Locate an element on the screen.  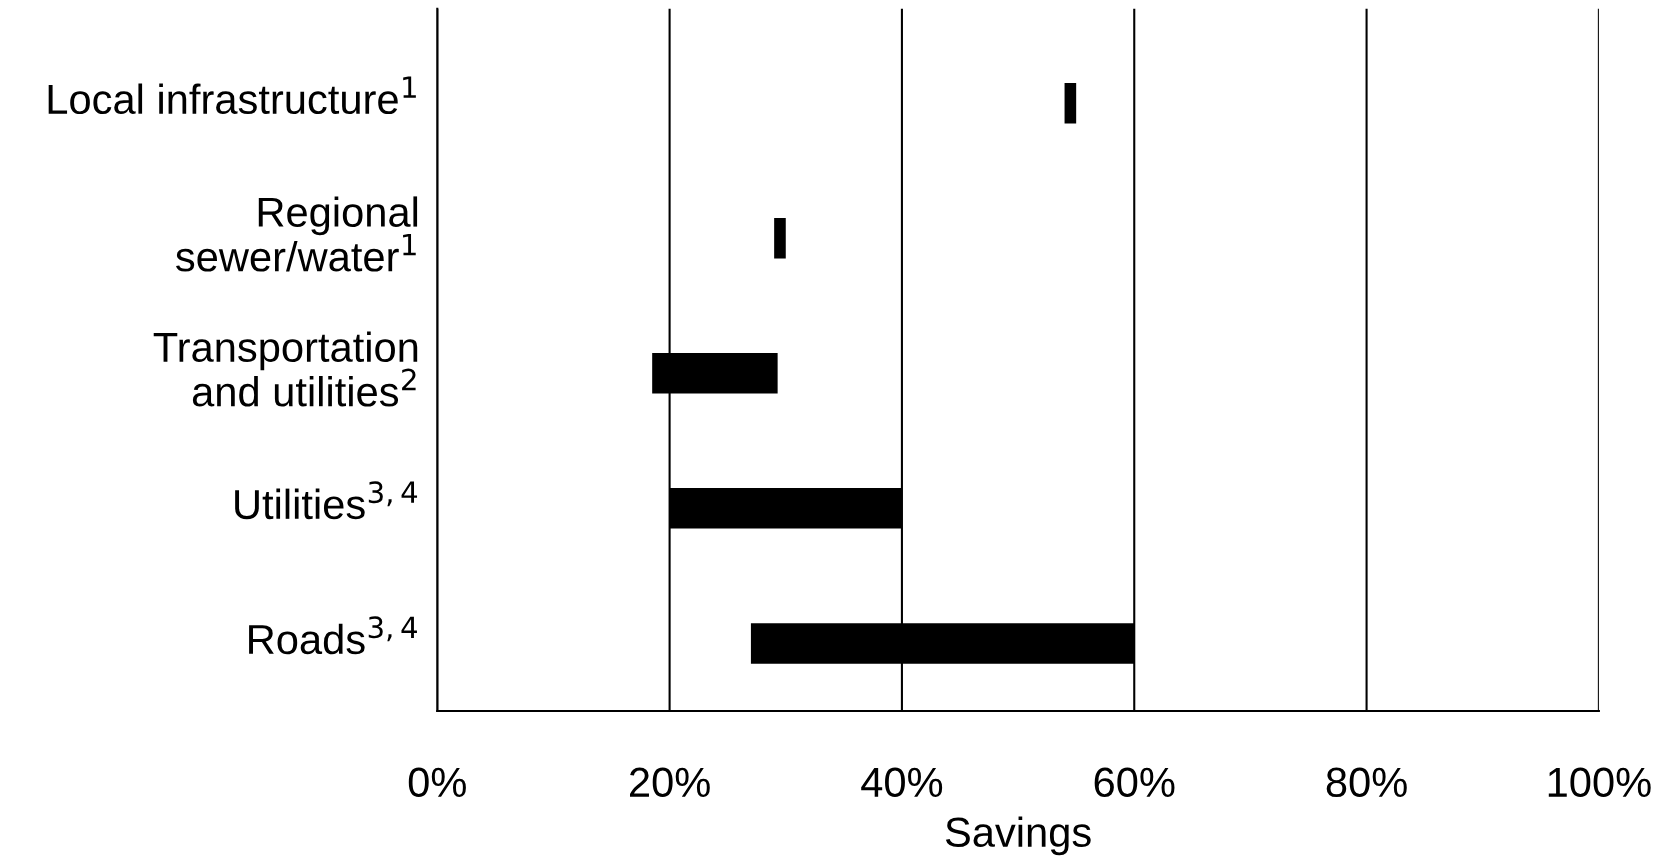
y-tick-label: Local infrastructure$^{1}$ is located at coordinates (232, 95).